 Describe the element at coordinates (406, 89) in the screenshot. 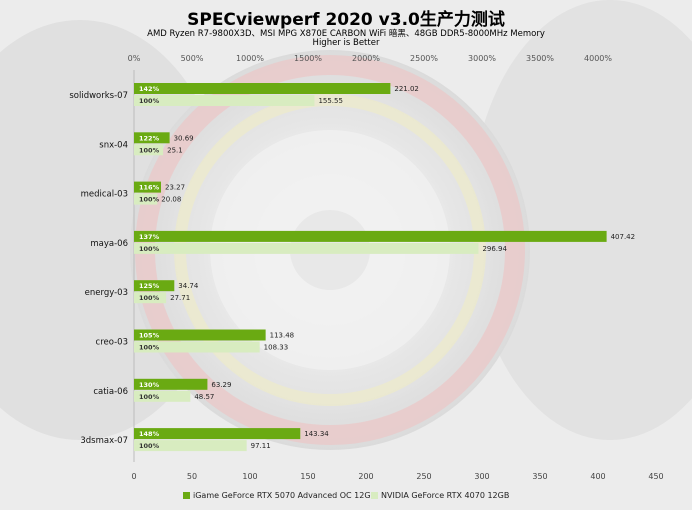

I see `bar-series-1-value-label: 221.02` at that location.